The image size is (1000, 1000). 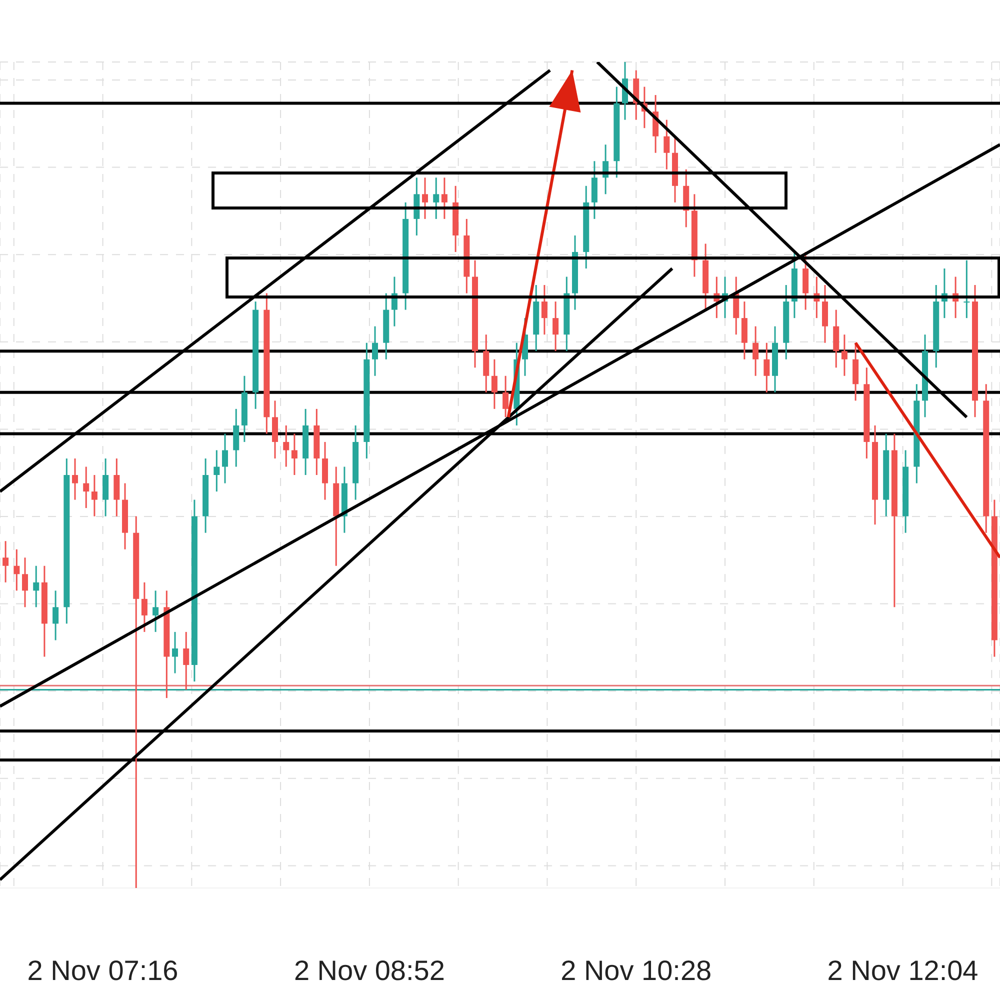 What do you see at coordinates (102, 970) in the screenshot?
I see `x-tick-label: 2 Nov 07:16` at bounding box center [102, 970].